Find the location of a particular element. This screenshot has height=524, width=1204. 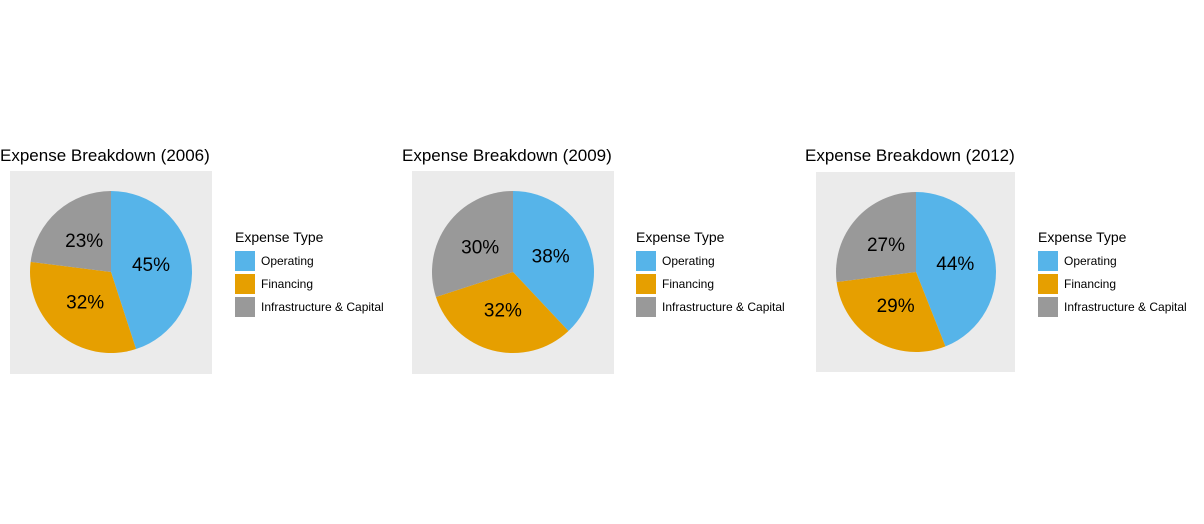

chart-title: Expense Breakdown (2012) is located at coordinates (910, 155).